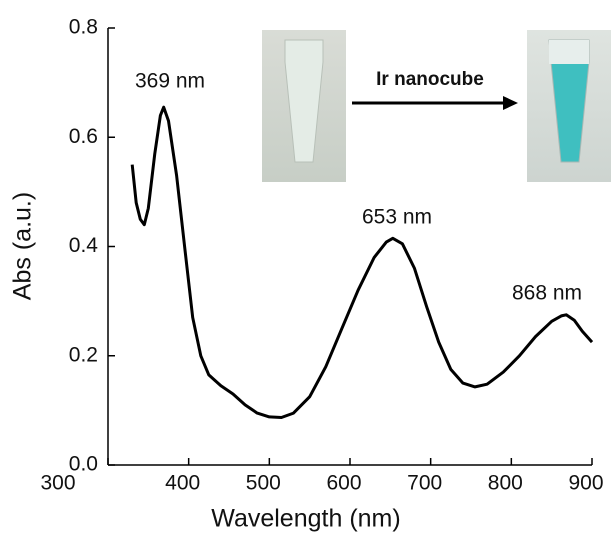 The width and height of the screenshot is (615, 540). Describe the element at coordinates (397, 217) in the screenshot. I see `annotation: 653 nm` at that location.